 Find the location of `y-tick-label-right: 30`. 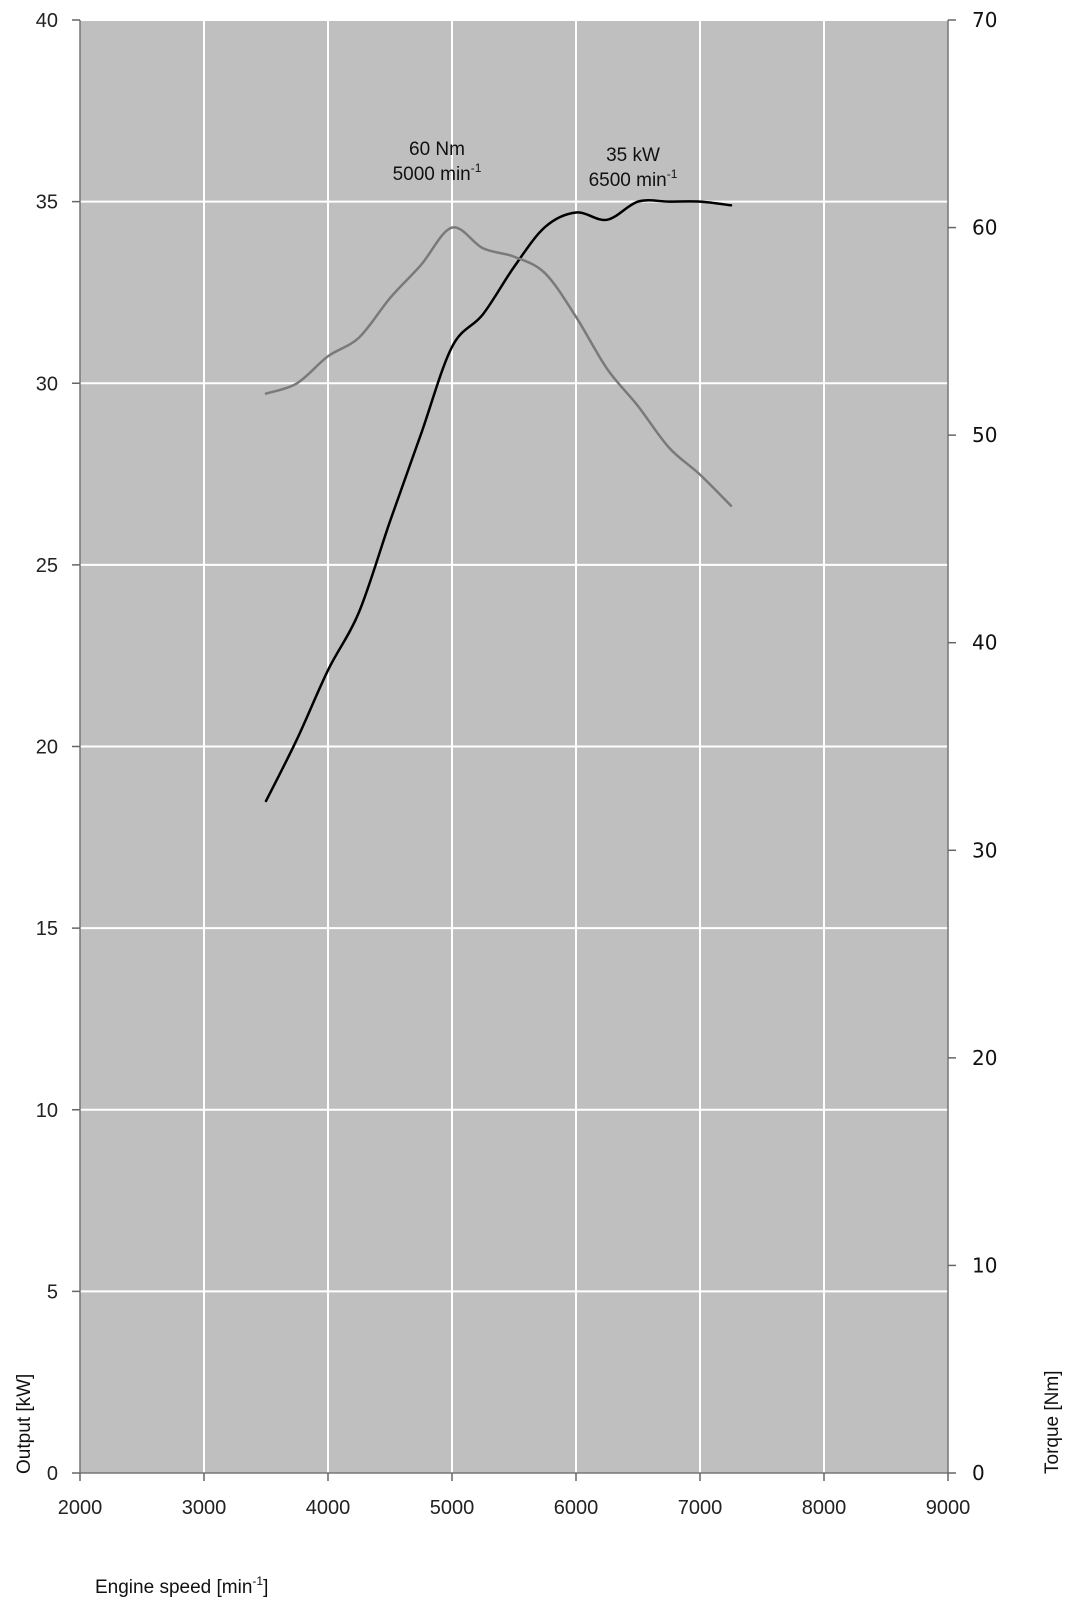

y-tick-label-right: 30 is located at coordinates (984, 850).